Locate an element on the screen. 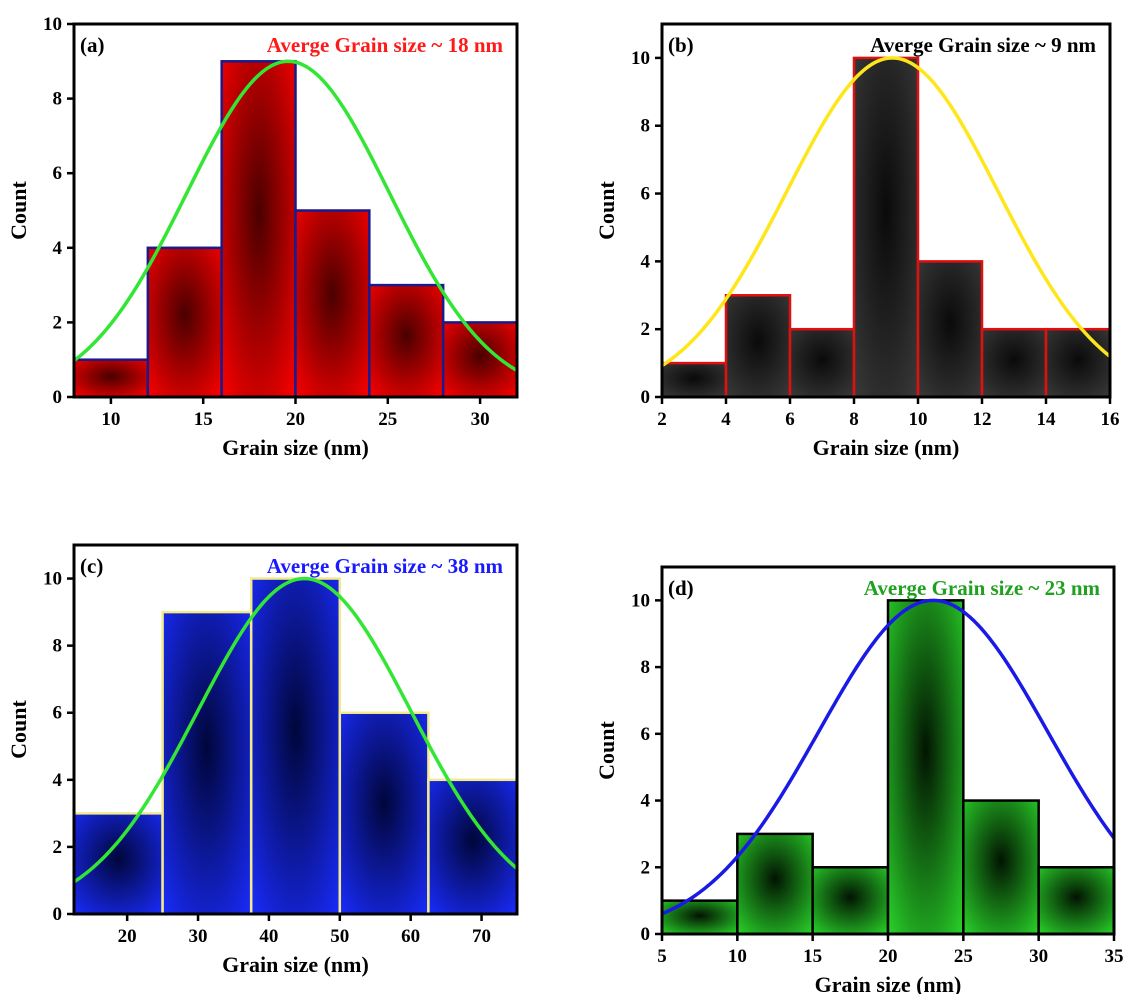 This screenshot has width=1127, height=994. average-grain-size-annotation: Averge Grain size ~ 38 nm is located at coordinates (385, 566).